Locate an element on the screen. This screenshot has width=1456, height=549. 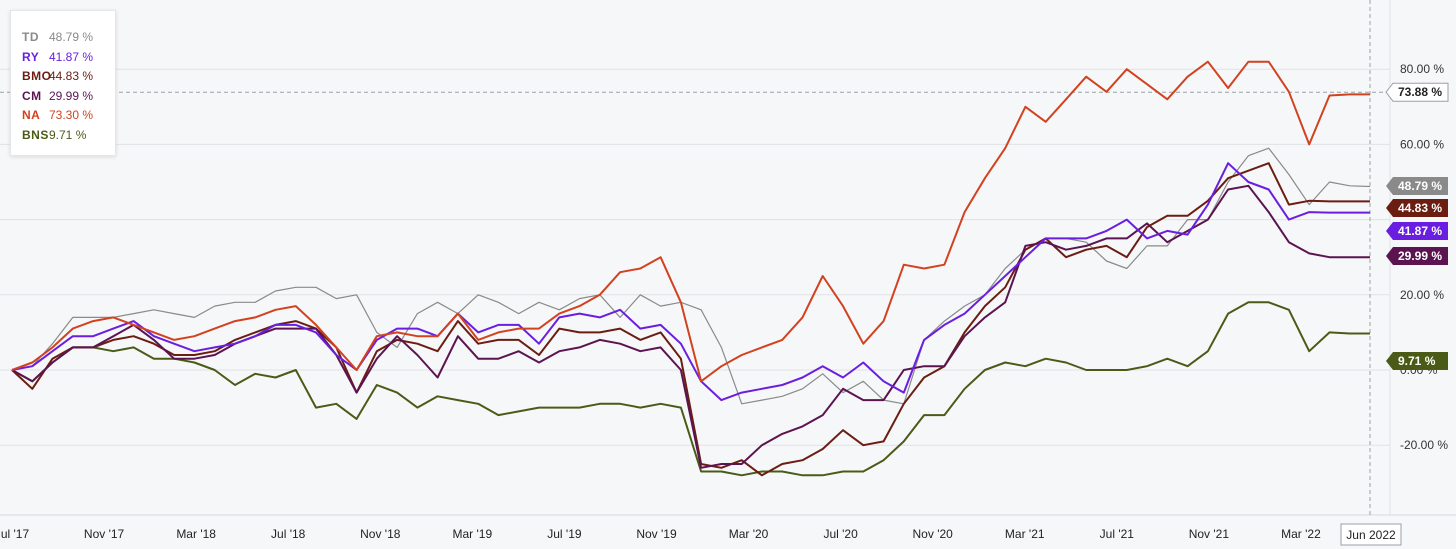
legend-item-td: TD 48.79 % is located at coordinates (68, 38).